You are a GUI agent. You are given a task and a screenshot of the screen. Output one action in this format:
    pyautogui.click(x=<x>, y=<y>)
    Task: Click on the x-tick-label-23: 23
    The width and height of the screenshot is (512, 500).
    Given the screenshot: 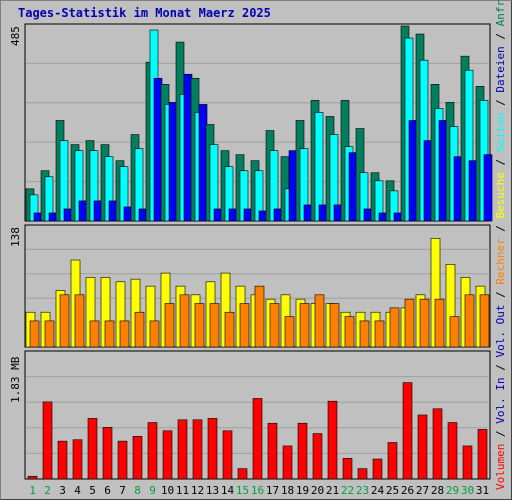 What is the action you would take?
    pyautogui.click(x=362, y=490)
    